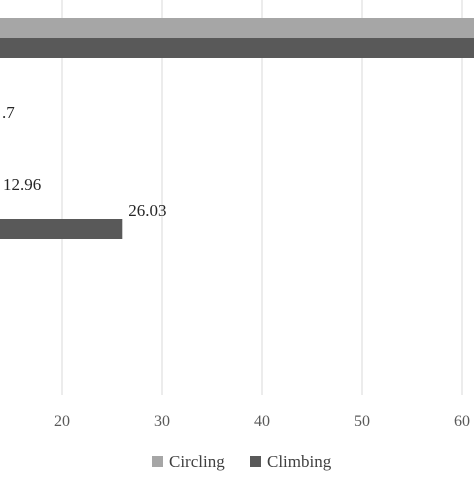 This screenshot has width=474, height=479. I want to click on x-tick-label-60: 60, so click(462, 421).